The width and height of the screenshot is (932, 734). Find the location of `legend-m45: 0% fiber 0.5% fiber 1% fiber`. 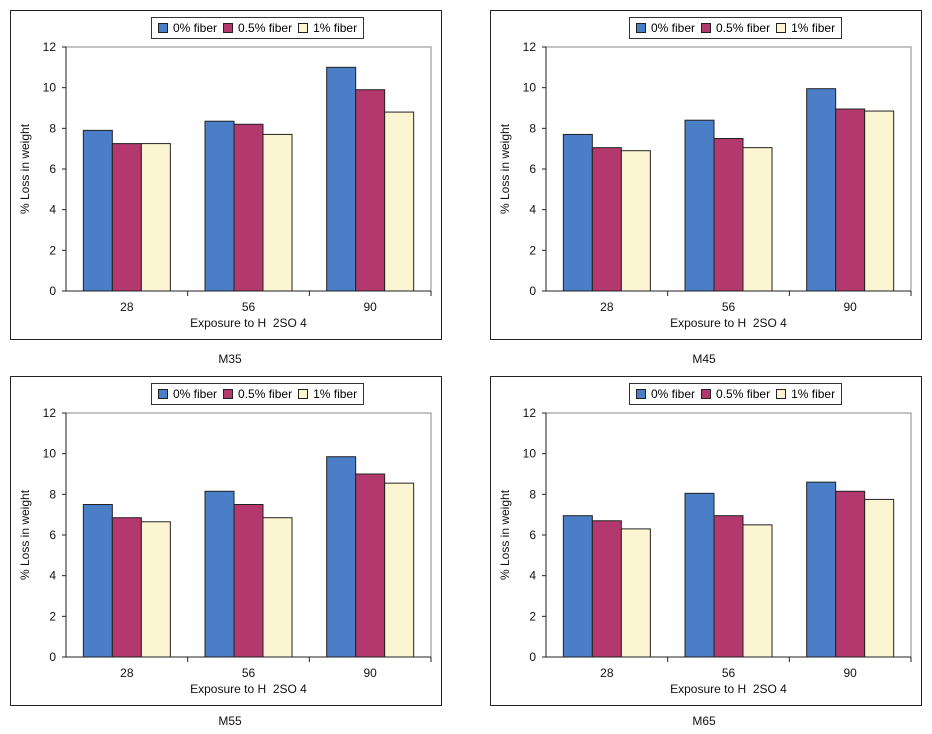

legend-m45: 0% fiber 0.5% fiber 1% fiber is located at coordinates (736, 28).